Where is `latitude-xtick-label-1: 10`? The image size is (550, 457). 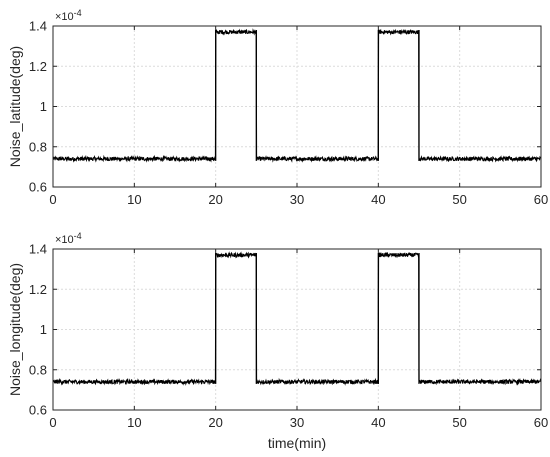
latitude-xtick-label-1: 10 is located at coordinates (134, 199).